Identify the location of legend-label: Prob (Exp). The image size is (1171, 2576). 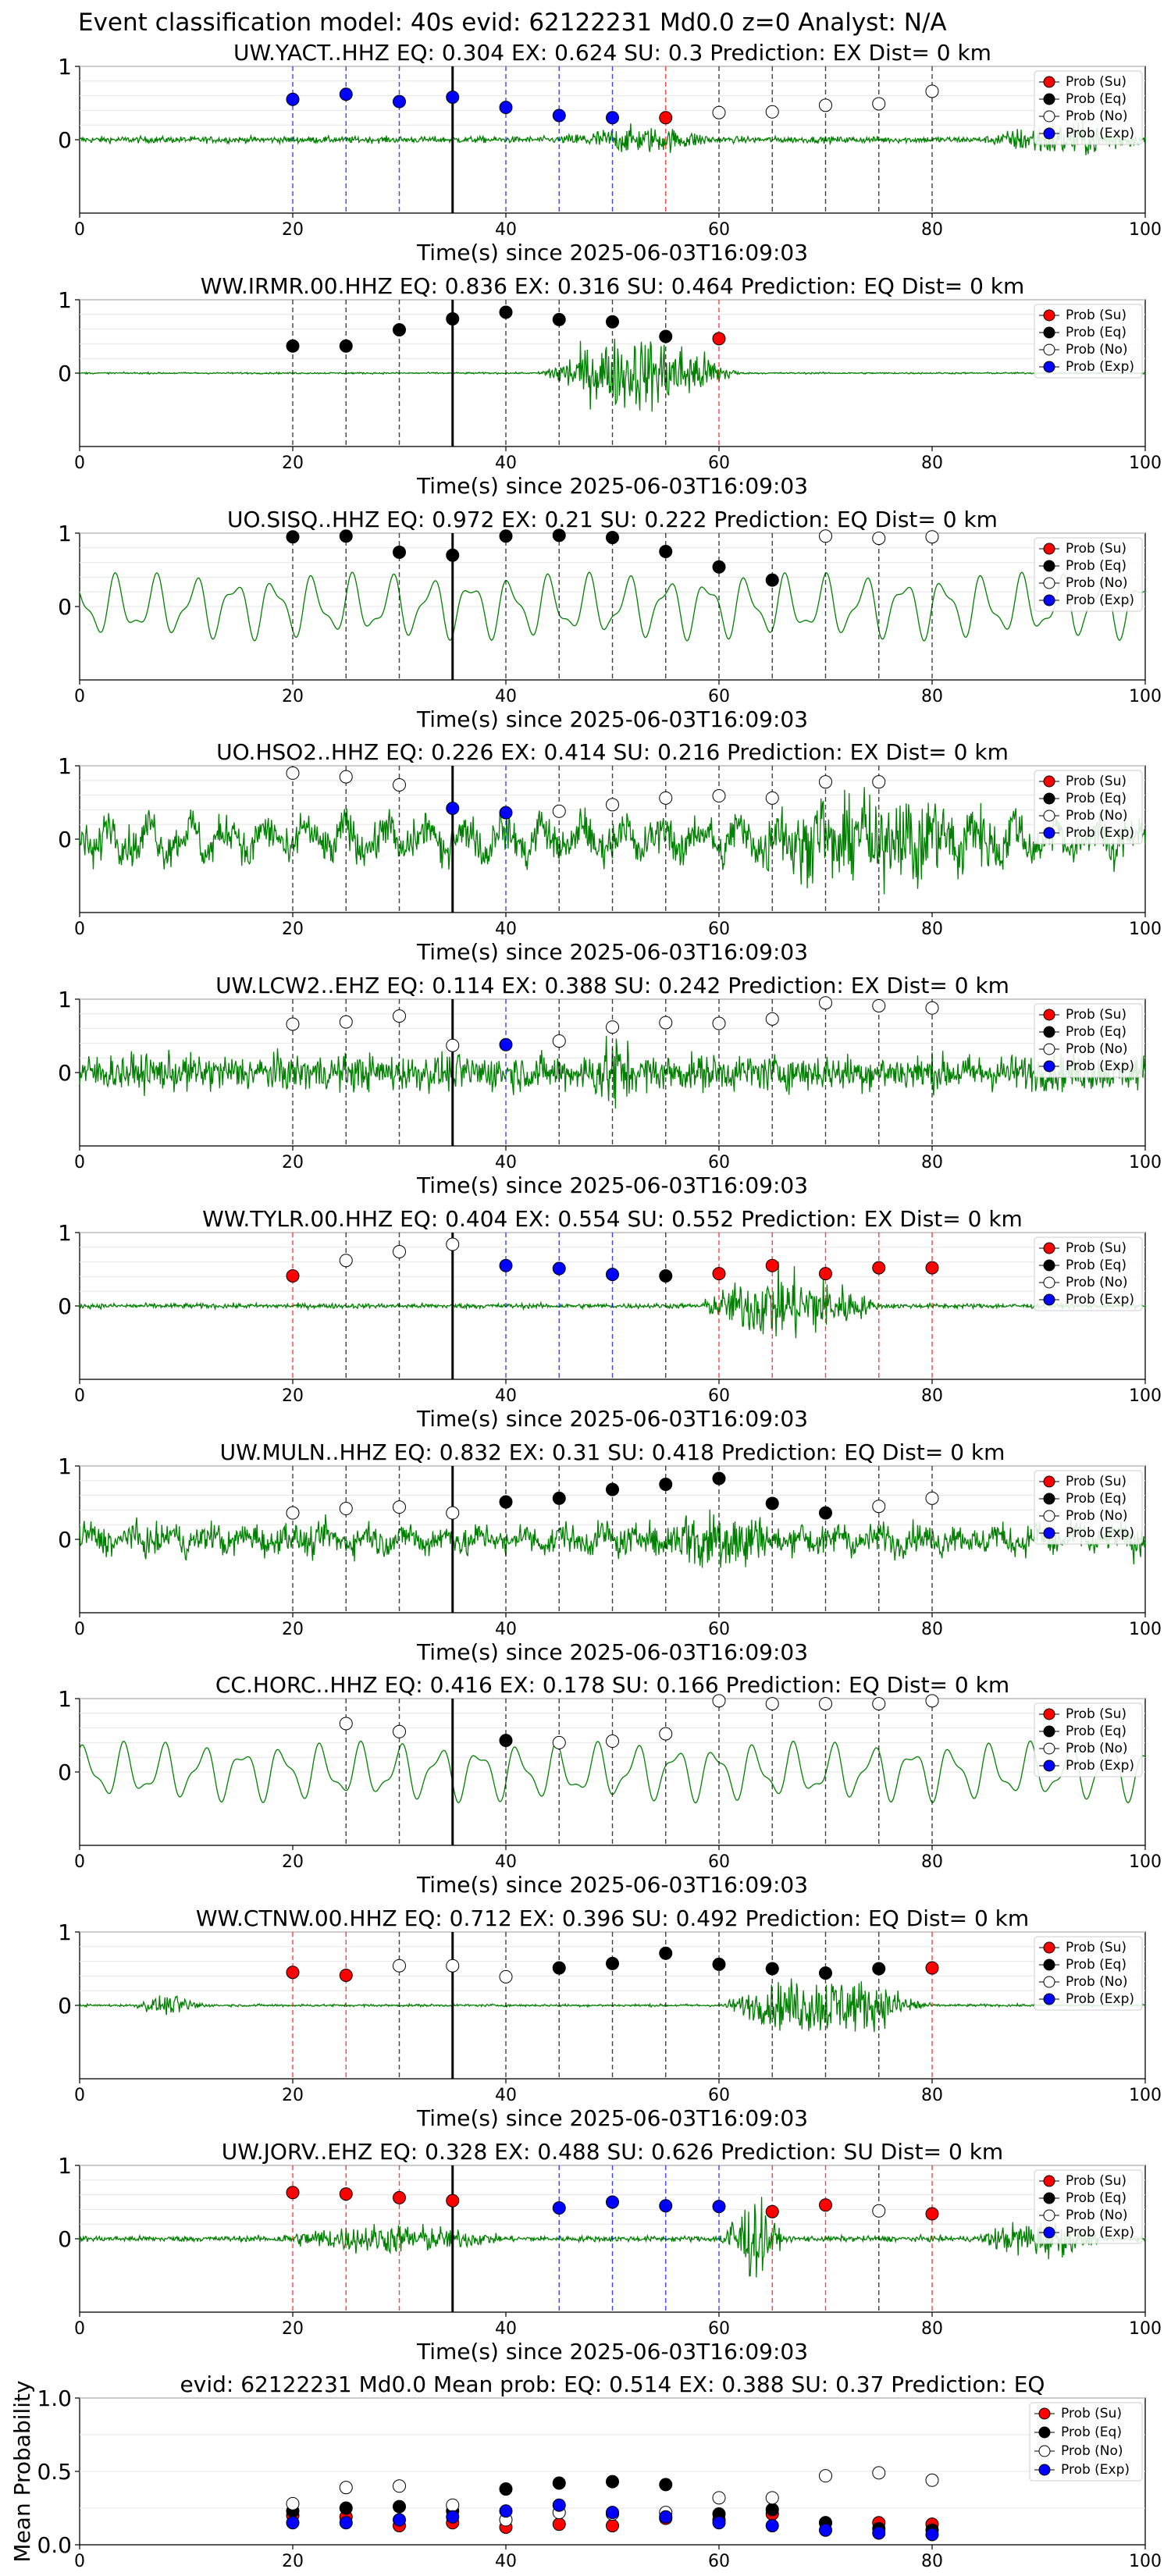
(1100, 367).